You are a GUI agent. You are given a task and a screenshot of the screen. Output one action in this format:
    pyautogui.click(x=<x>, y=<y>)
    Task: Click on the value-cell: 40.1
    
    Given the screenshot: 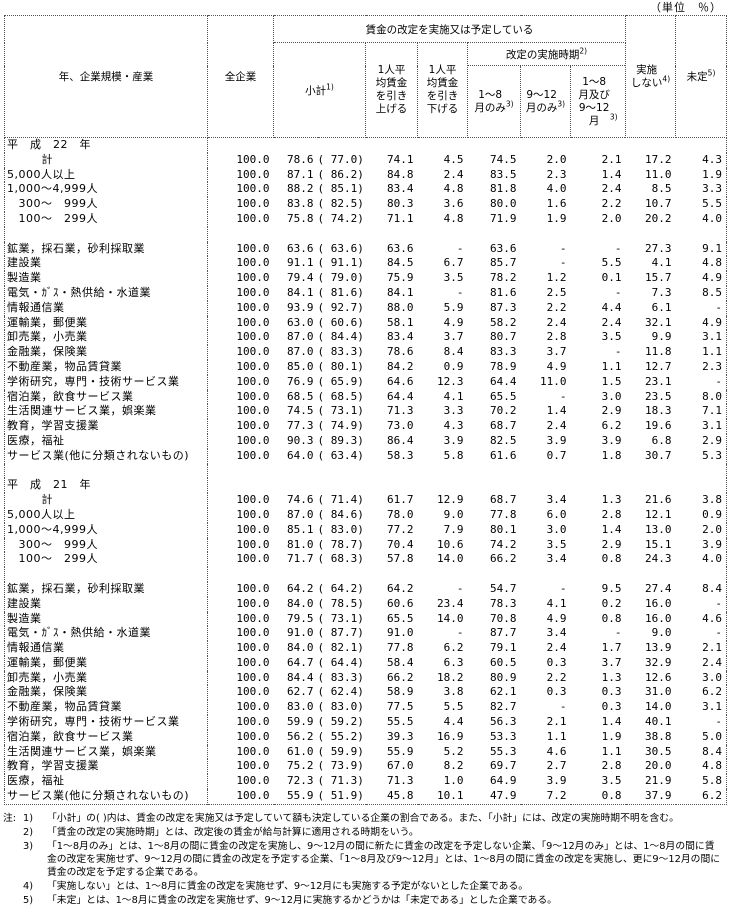 What is the action you would take?
    pyautogui.click(x=658, y=722)
    